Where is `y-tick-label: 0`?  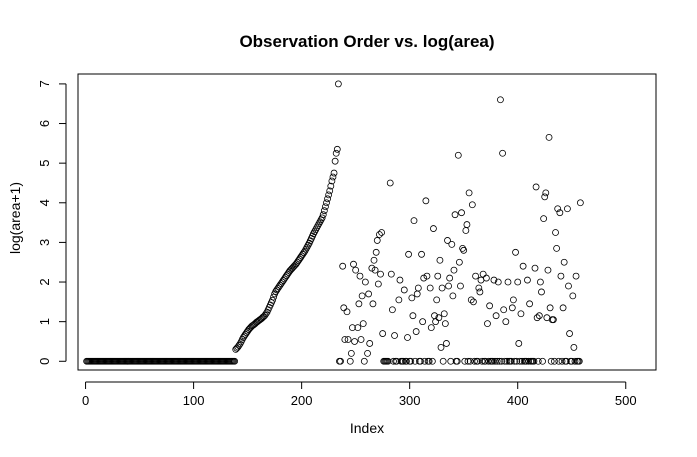
y-tick-label: 0 is located at coordinates (44, 361).